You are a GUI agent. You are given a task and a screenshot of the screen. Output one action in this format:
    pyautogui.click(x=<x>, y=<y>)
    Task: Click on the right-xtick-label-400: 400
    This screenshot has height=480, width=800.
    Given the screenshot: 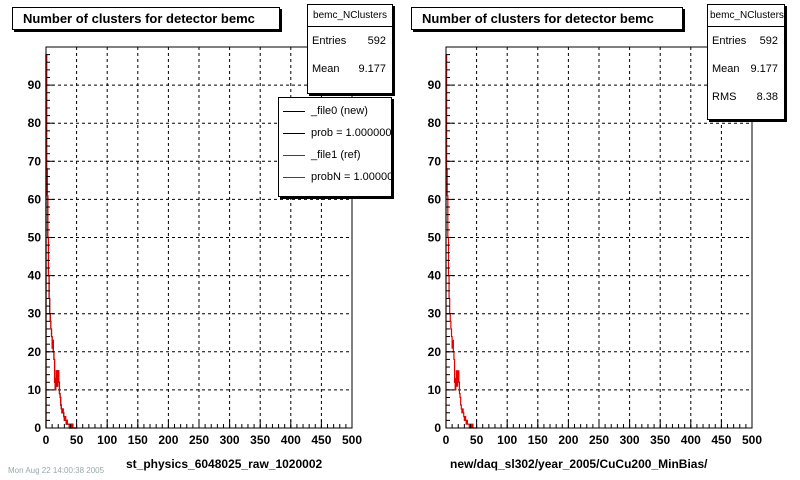 What is the action you would take?
    pyautogui.click(x=691, y=440)
    